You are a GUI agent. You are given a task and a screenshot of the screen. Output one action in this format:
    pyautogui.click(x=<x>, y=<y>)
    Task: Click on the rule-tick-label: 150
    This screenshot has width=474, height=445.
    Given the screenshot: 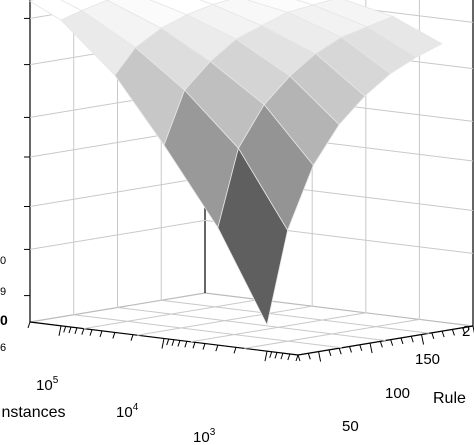 What is the action you would take?
    pyautogui.click(x=427, y=359)
    